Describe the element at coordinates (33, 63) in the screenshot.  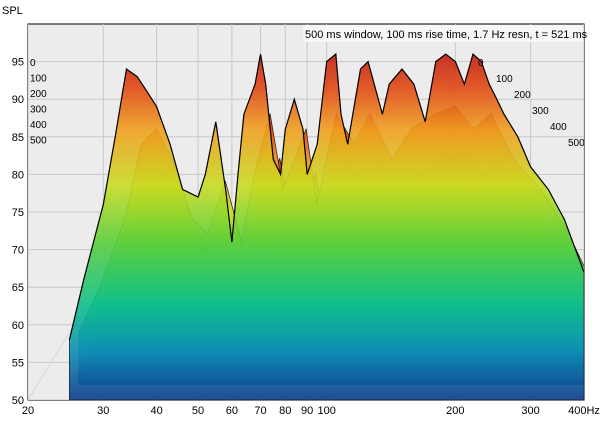
I see `time-label-left: 0` at that location.